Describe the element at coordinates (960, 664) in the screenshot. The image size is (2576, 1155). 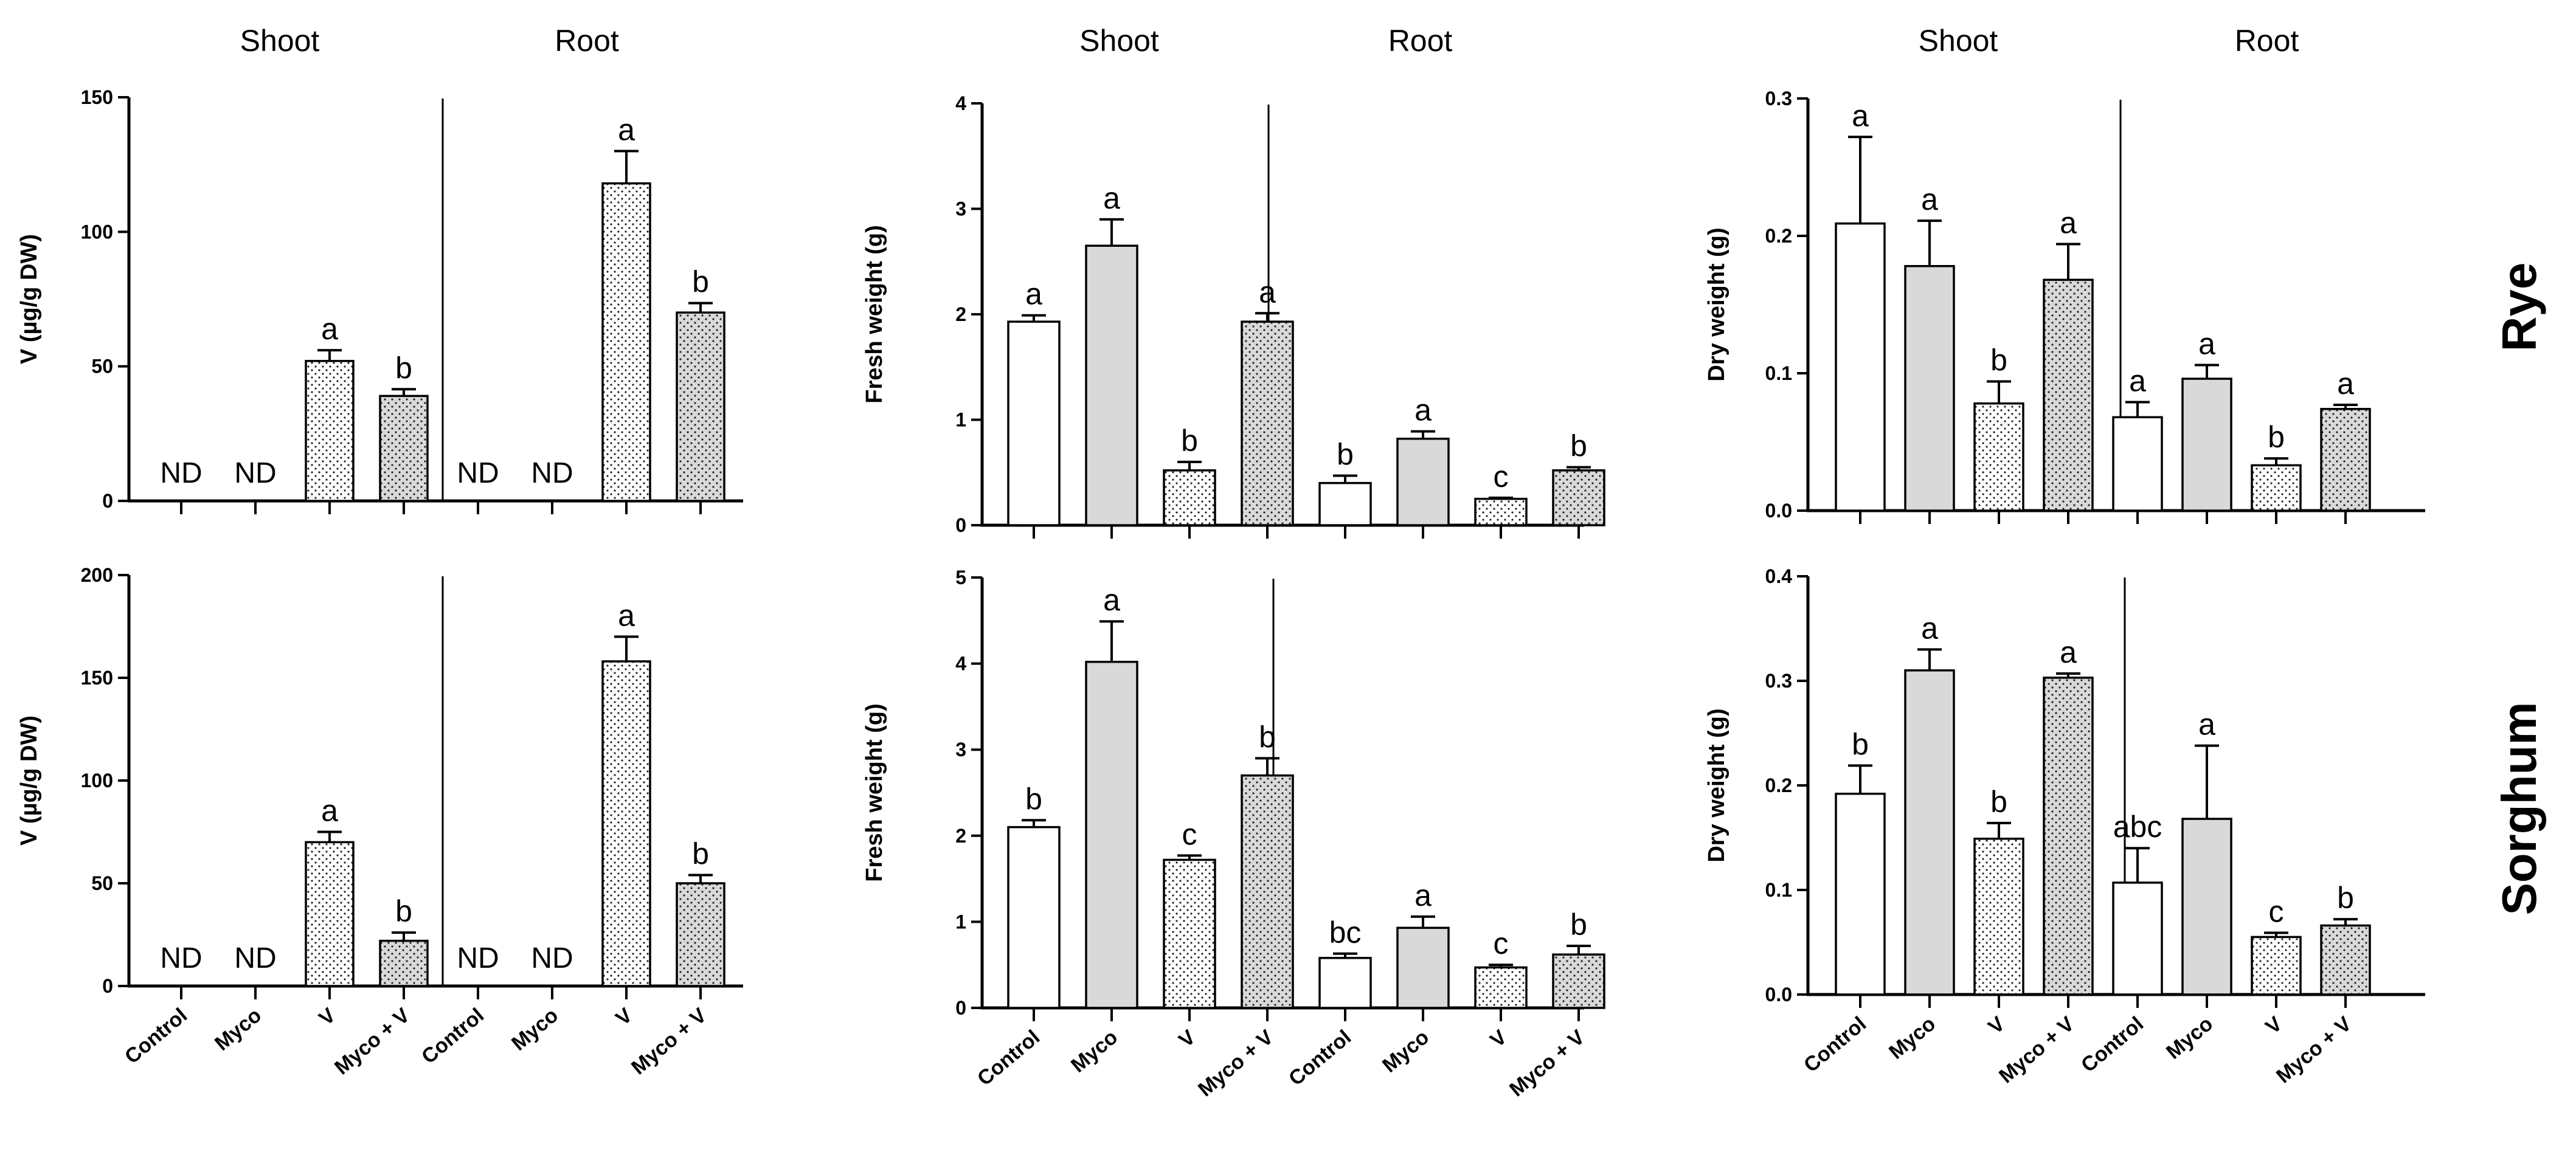
I see `fw-sorghum-y-tick-label: 4` at that location.